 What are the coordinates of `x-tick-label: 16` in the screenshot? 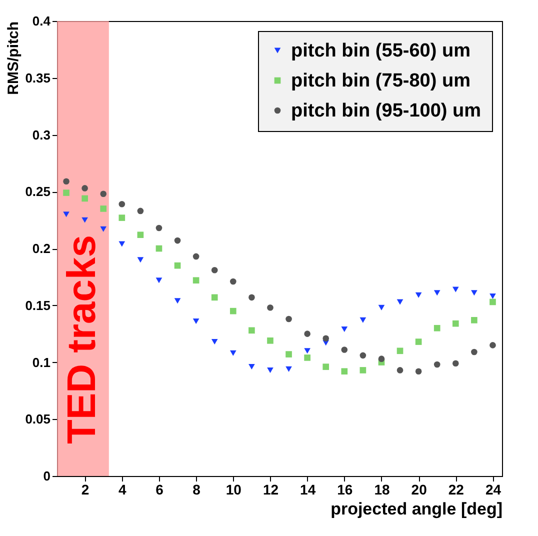 It's located at (345, 490).